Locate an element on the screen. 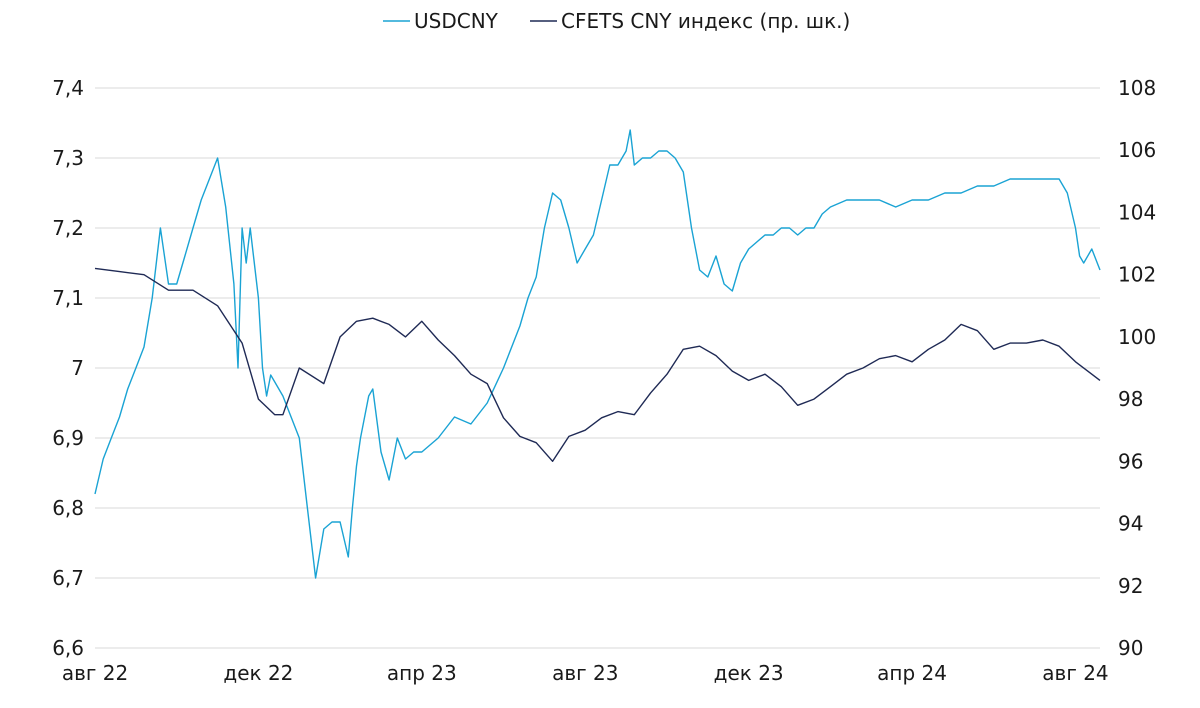 This screenshot has width=1200, height=708. right-tick-label: 102 is located at coordinates (1137, 275).